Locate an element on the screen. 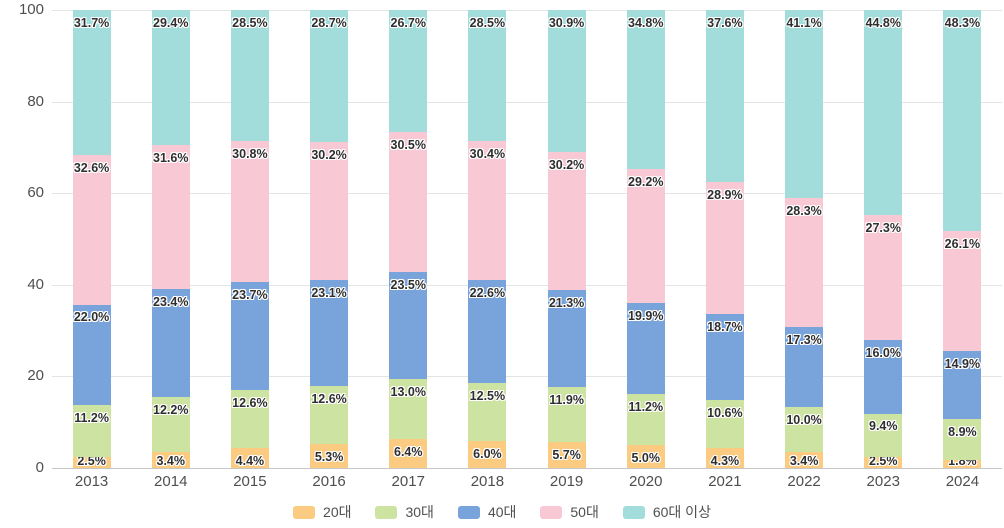 This screenshot has width=1004, height=528. bar-2017: 6.4% 13.0% 23.5% 30.5% 26.7% is located at coordinates (408, 238).